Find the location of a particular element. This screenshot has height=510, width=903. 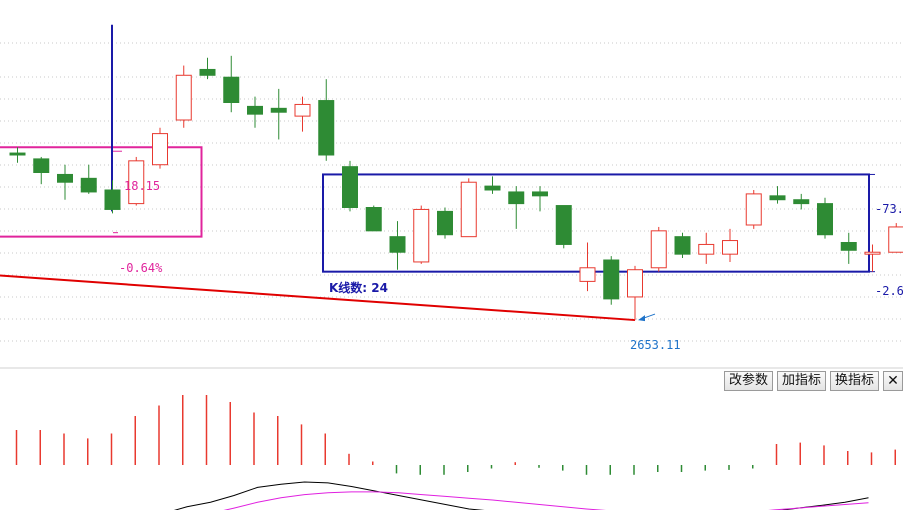

left-box-bottom-label: -0.64% is located at coordinates (141, 268).